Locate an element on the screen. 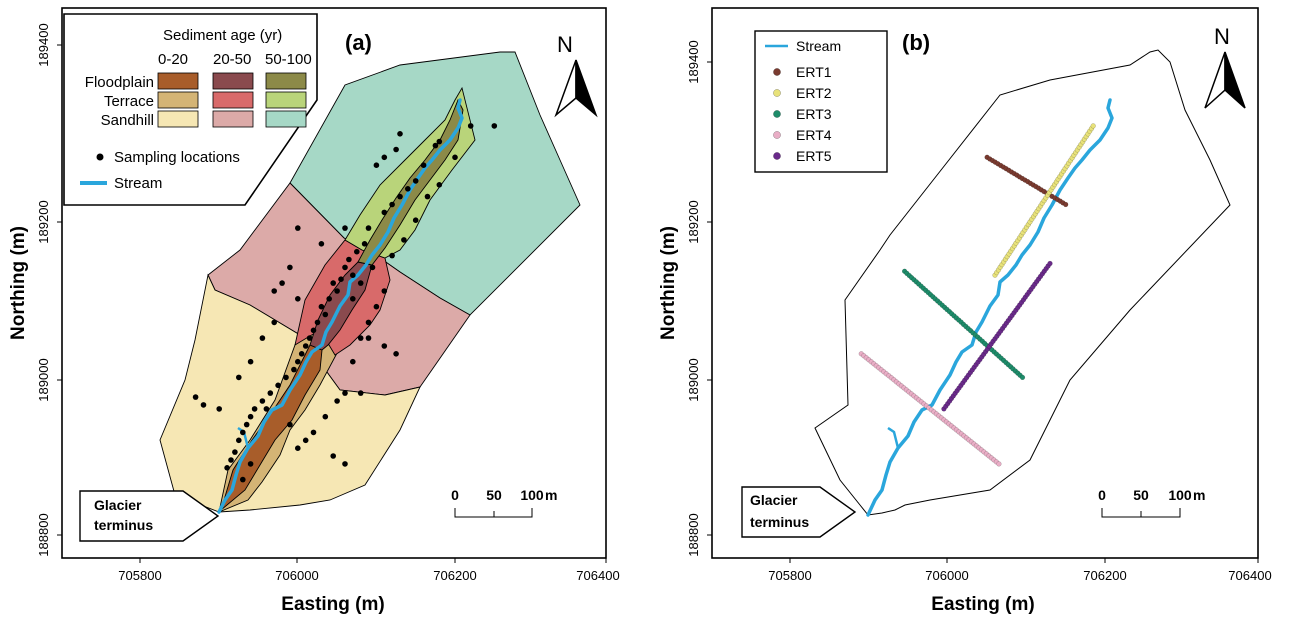 Image resolution: width=1293 pixels, height=623 pixels. stream-branch is located at coordinates (893, 437).